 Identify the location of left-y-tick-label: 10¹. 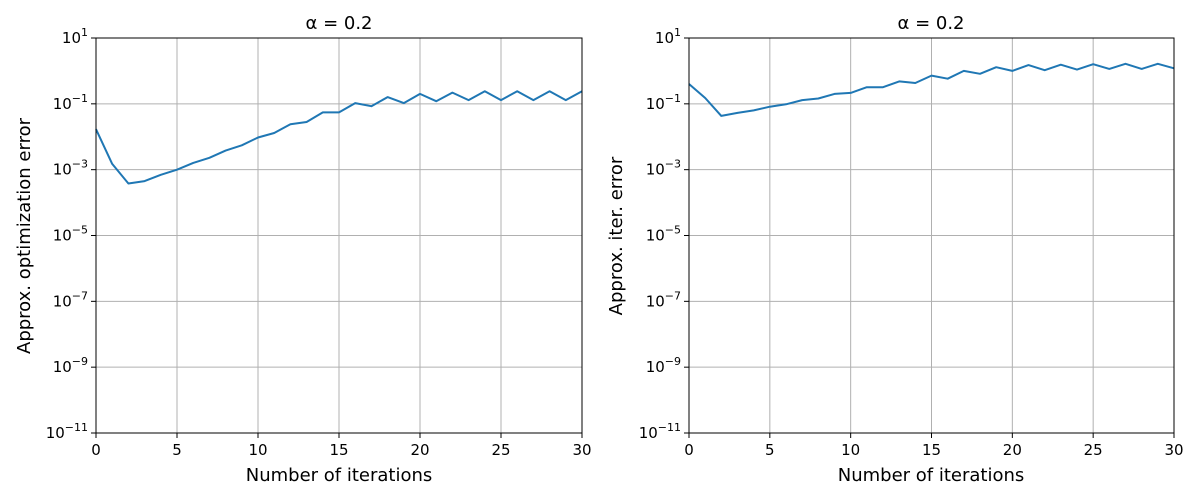
(75, 36).